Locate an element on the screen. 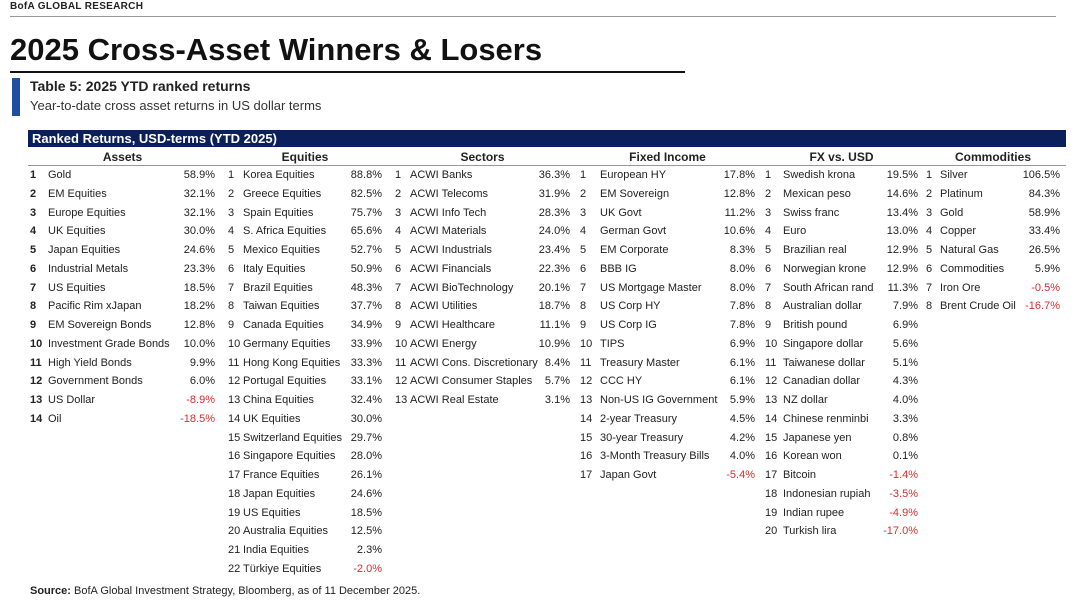 The image size is (1080, 604). name: Mexico Equities is located at coordinates (282, 250).